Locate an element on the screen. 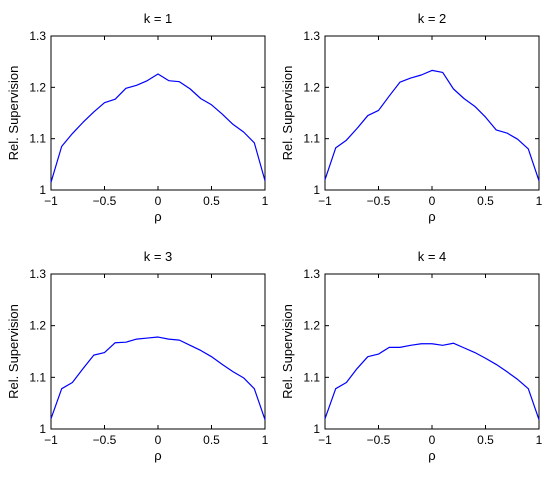  panel-1-ytick-label: 1.3 is located at coordinates (37, 36).